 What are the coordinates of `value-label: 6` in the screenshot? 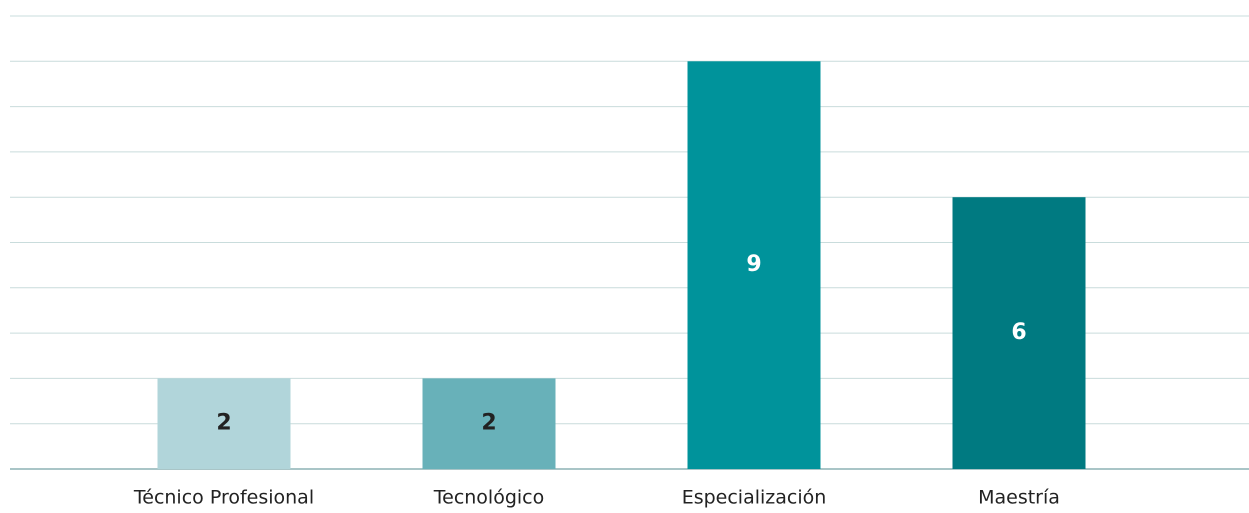 It's located at (1018, 332).